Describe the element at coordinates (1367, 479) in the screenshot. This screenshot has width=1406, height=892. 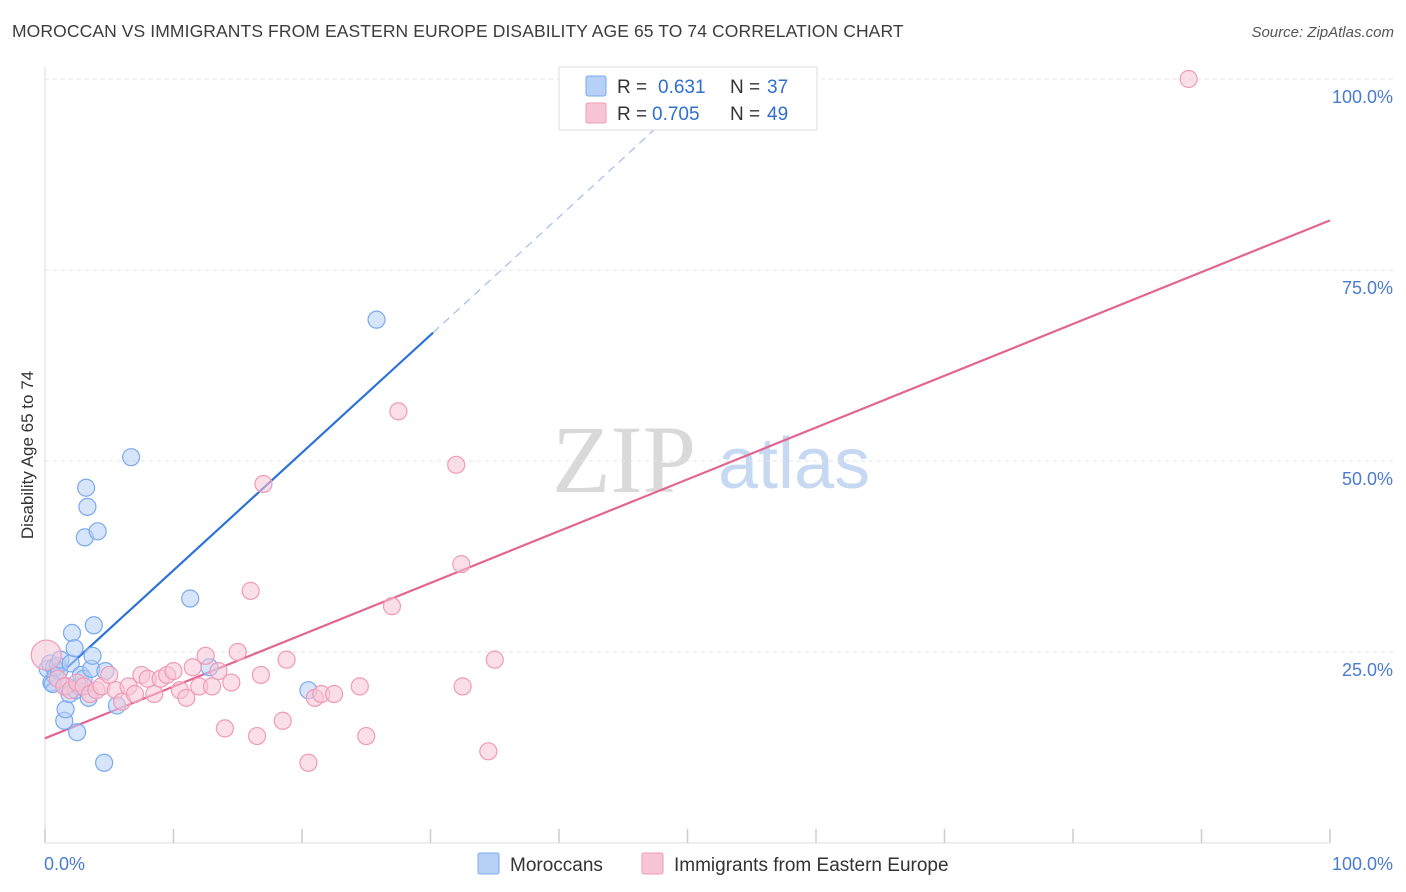
I see `y-tick-label-1: 50.0%` at that location.